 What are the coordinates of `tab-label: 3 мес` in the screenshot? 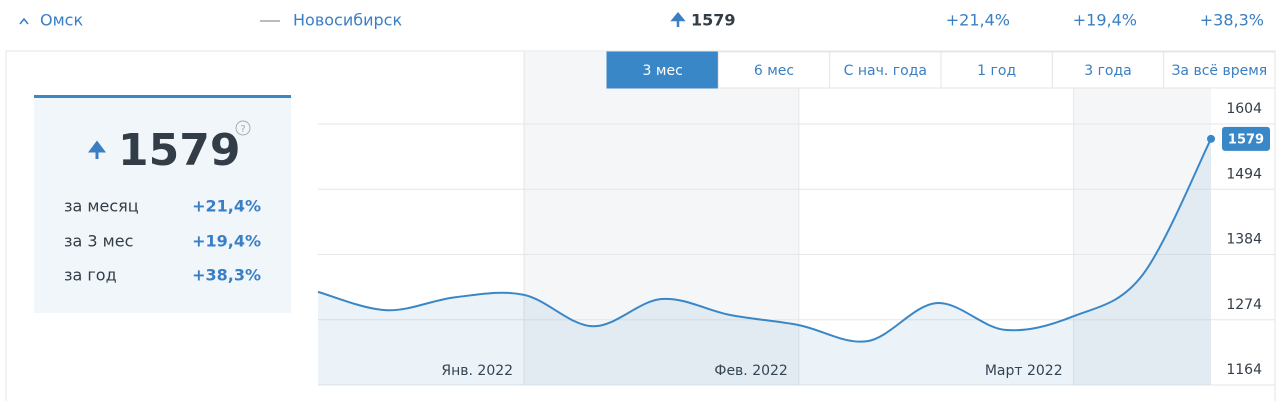 It's located at (663, 71).